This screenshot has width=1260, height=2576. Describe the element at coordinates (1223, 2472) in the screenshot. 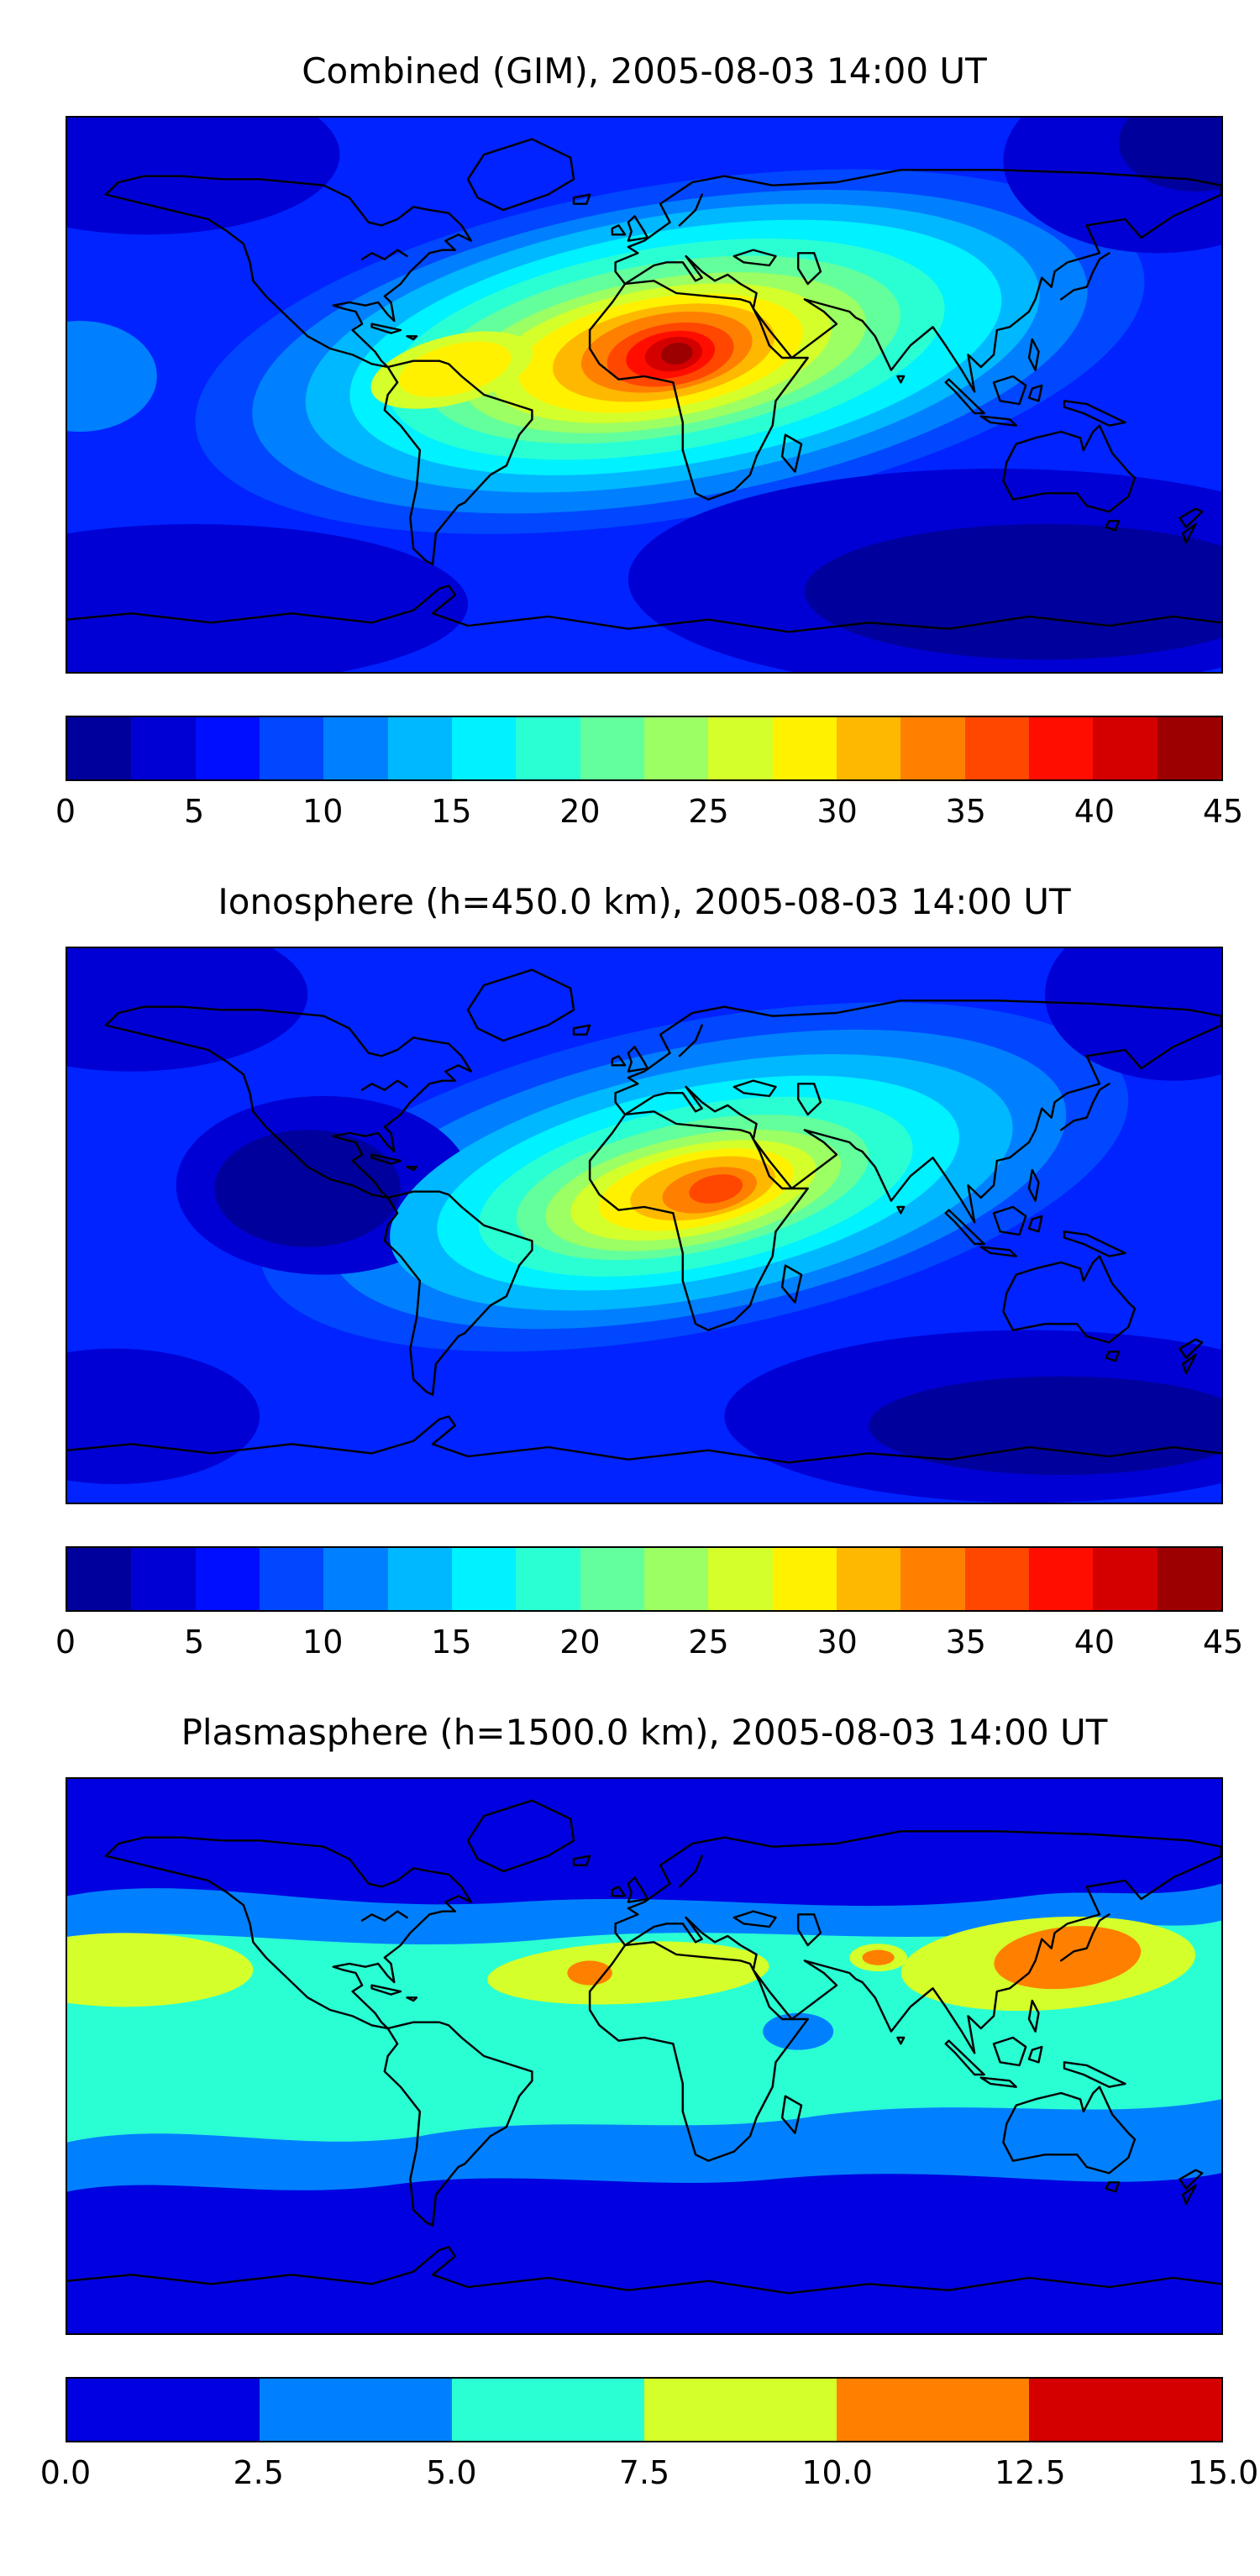

I see `colorbar-tick-label: 15.0` at that location.